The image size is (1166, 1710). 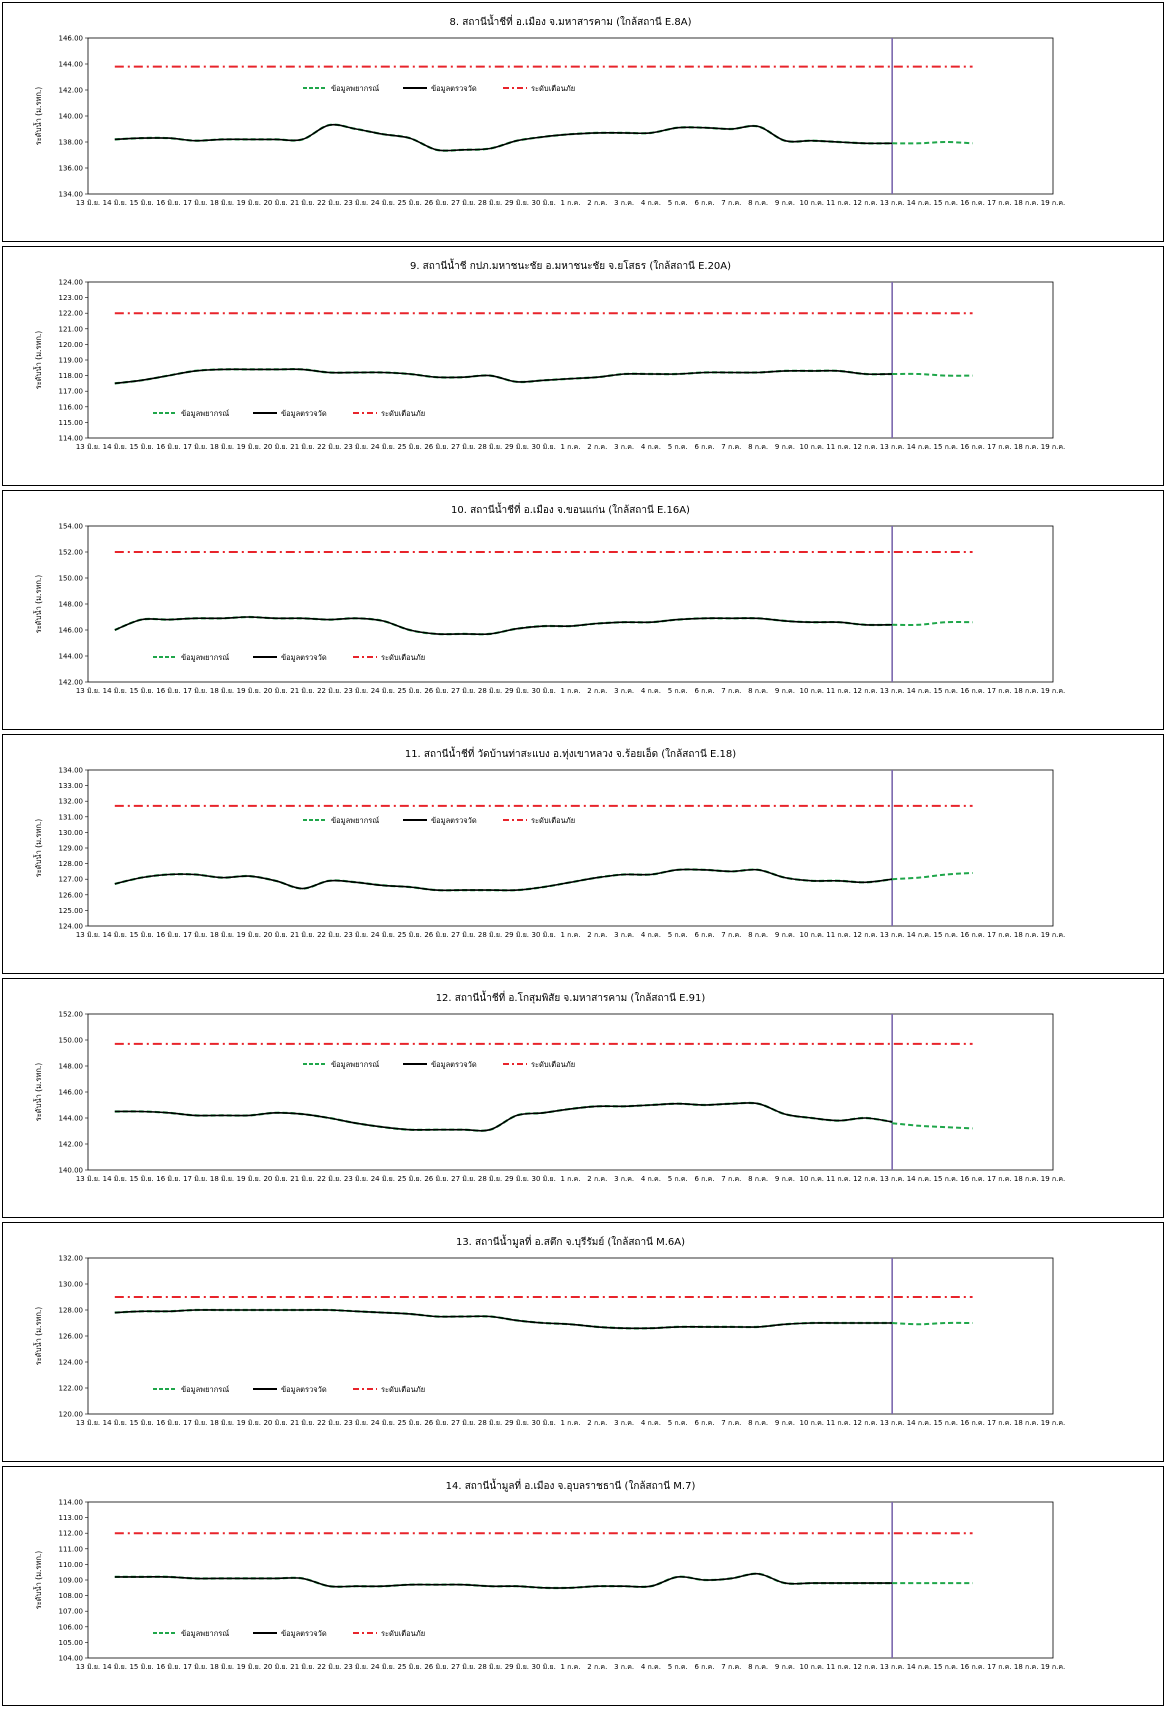 What do you see at coordinates (71, 376) in the screenshot?
I see `y-tick-label: 118.00` at bounding box center [71, 376].